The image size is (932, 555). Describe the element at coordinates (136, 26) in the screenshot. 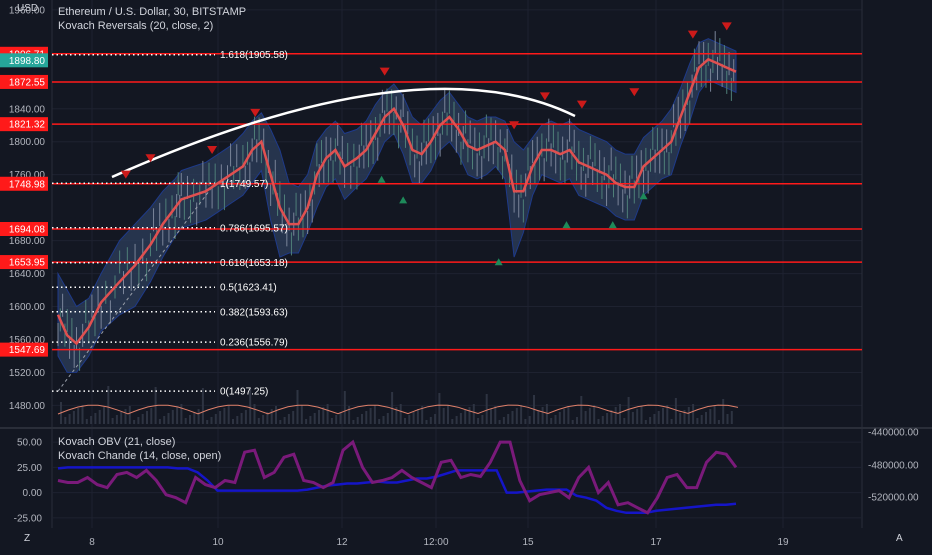

I see `indicator-legend: Kovach Reversals (20, close, 2)` at that location.